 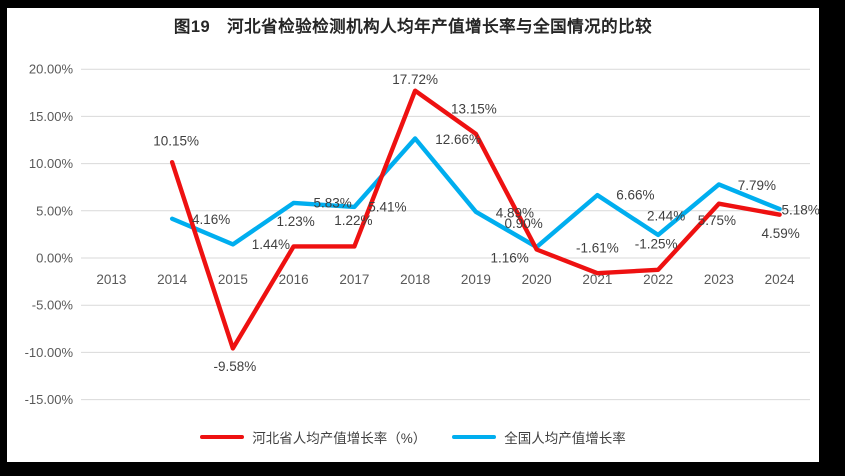 What do you see at coordinates (51, 163) in the screenshot?
I see `y-axis-tick-label: 10.00%` at bounding box center [51, 163].